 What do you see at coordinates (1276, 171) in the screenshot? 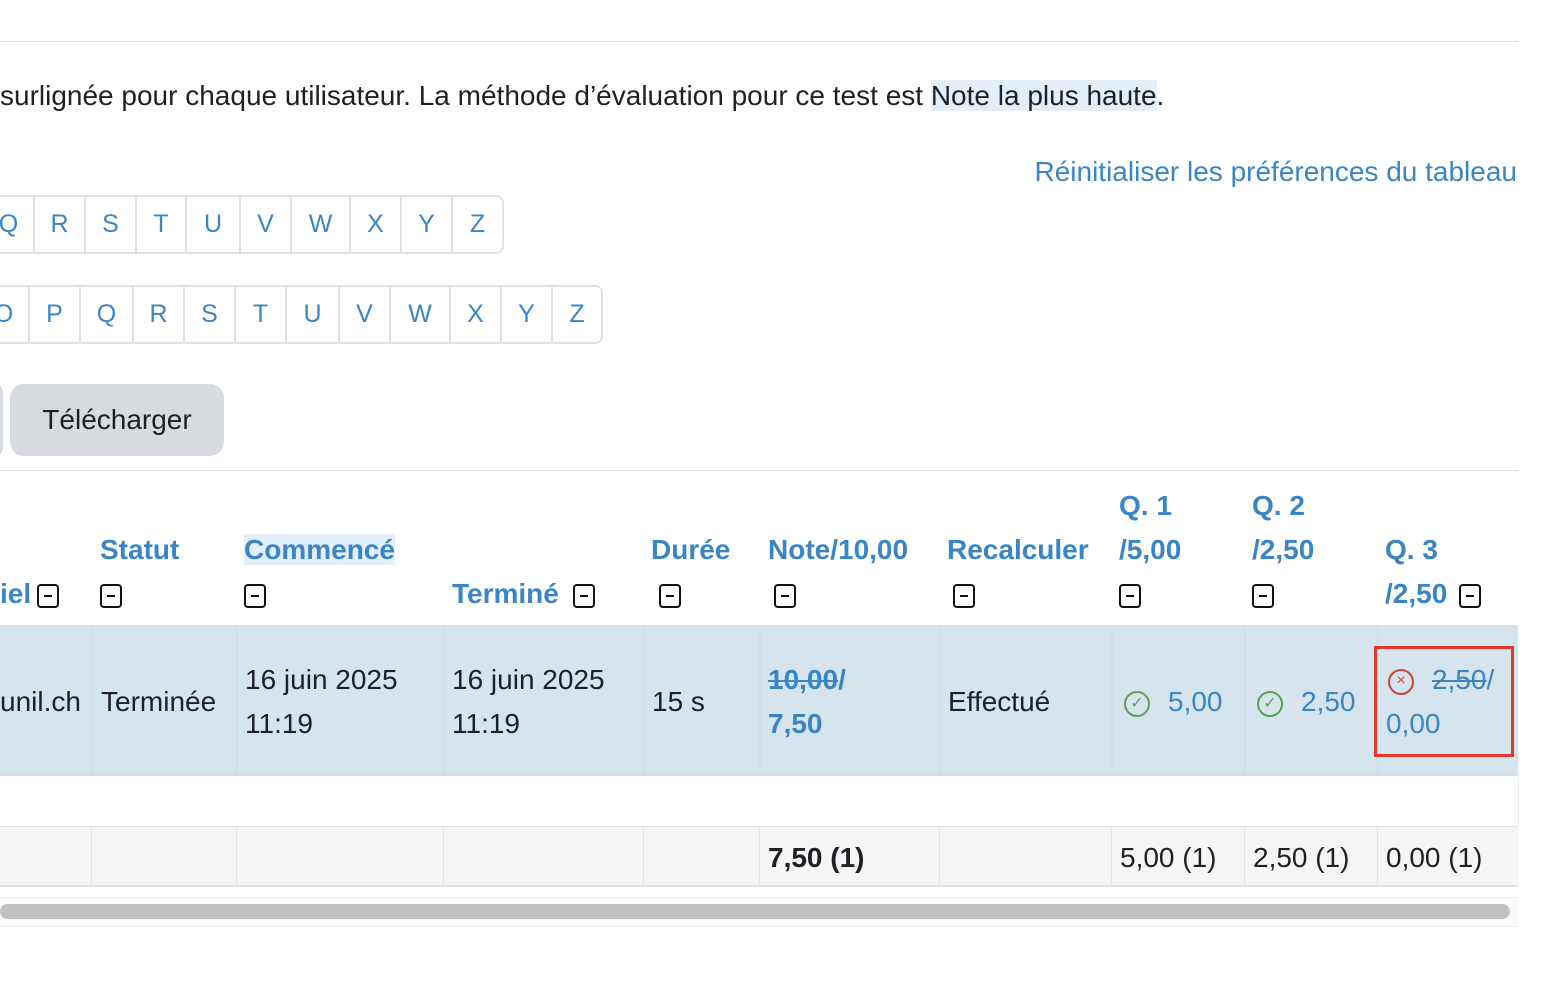
I see `reset-table-preferences-link: Réinitialiser les préférences du tableau` at bounding box center [1276, 171].